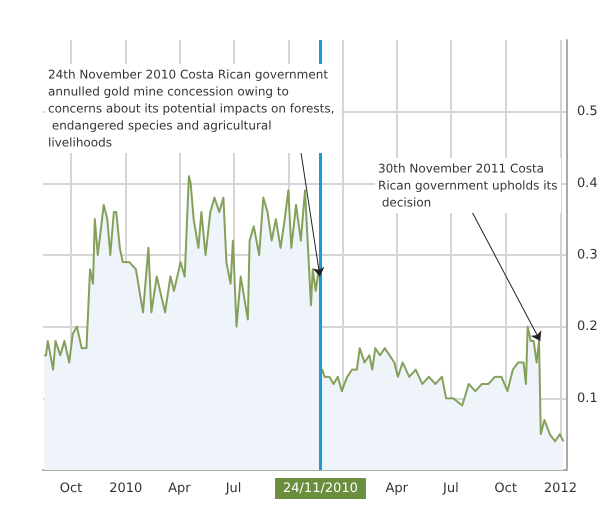  I want to click on y-tick-label: 0.3, so click(587, 255).